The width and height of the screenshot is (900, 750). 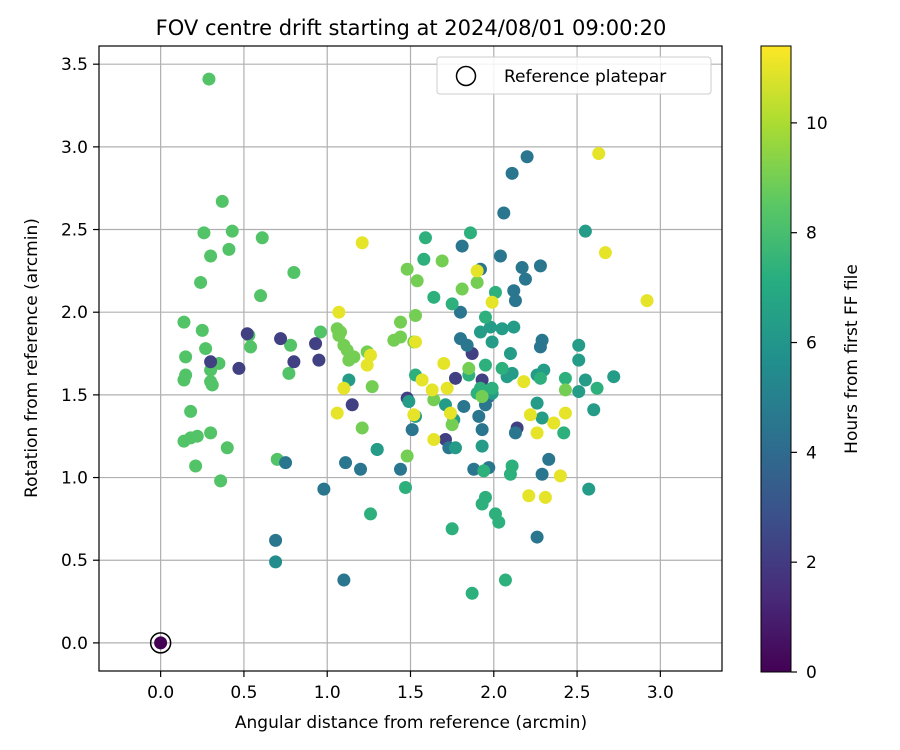 I want to click on colorbar-tick-label: 4, so click(x=811, y=453).